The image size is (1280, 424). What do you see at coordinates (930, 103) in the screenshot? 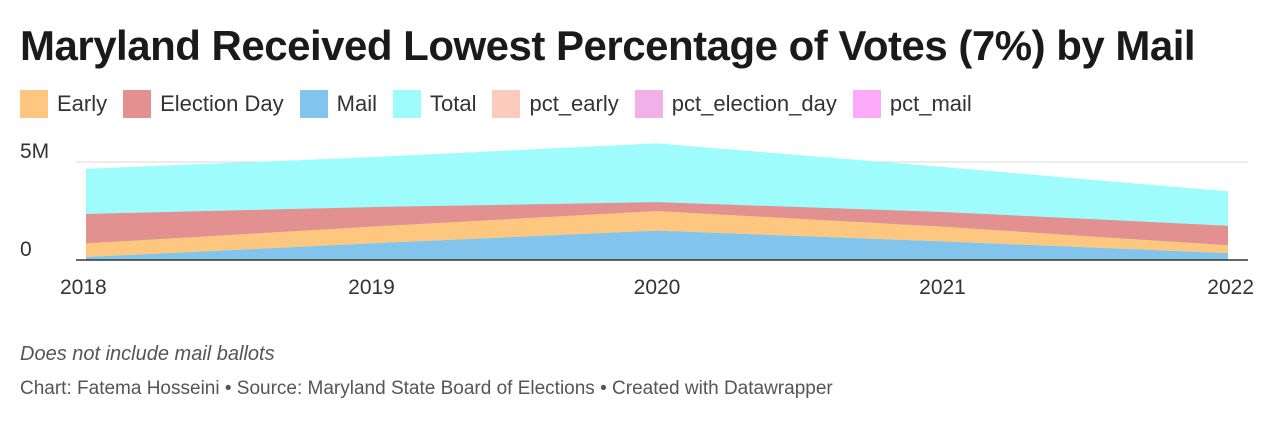
I see `legend-label-pct-mail: pct_mail` at bounding box center [930, 103].